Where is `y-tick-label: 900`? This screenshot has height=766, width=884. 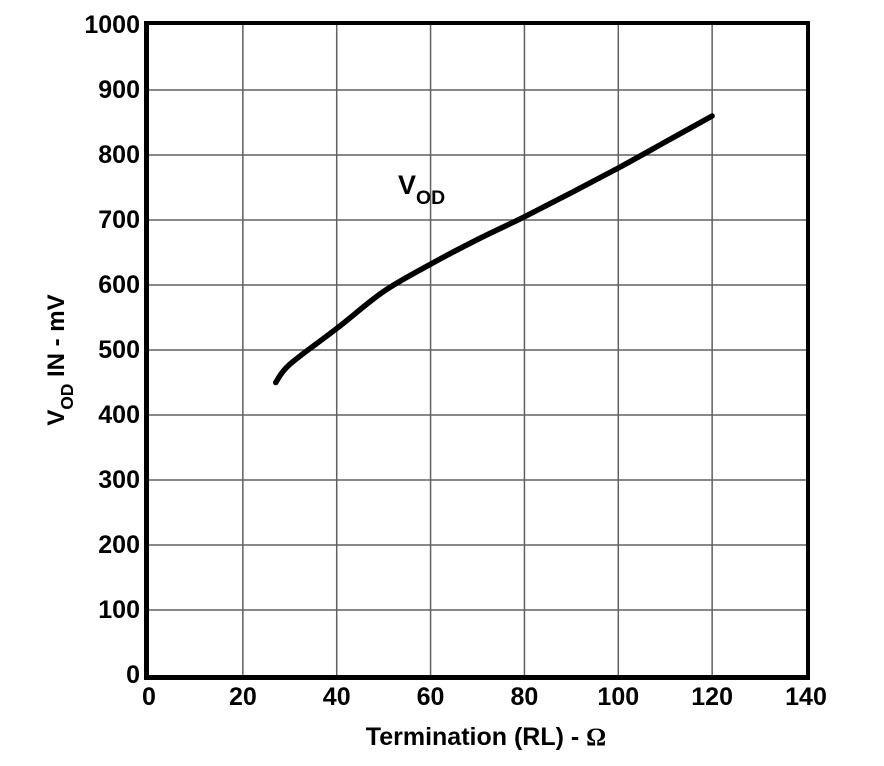 y-tick-label: 900 is located at coordinates (119, 90).